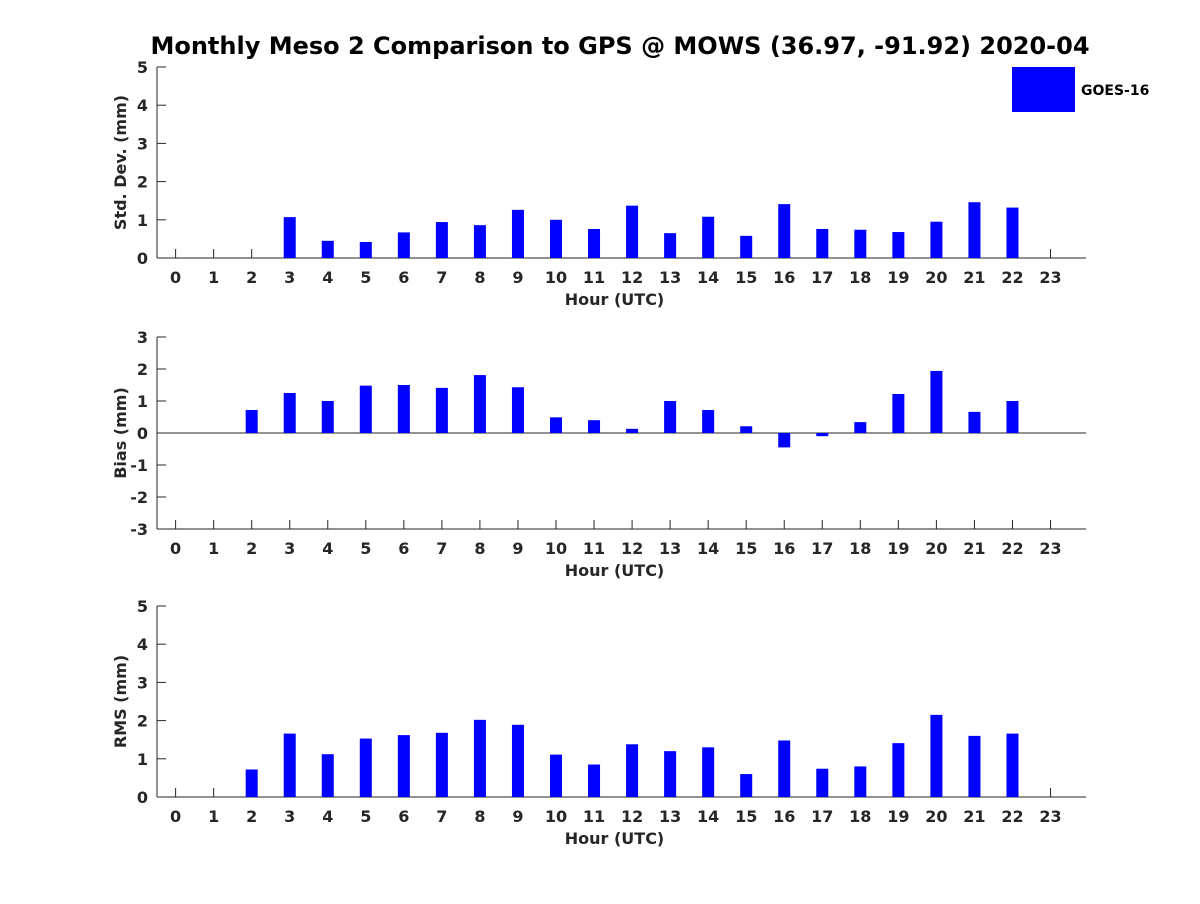 This screenshot has height=904, width=1200. I want to click on y-tick-label: 5, so click(142, 67).